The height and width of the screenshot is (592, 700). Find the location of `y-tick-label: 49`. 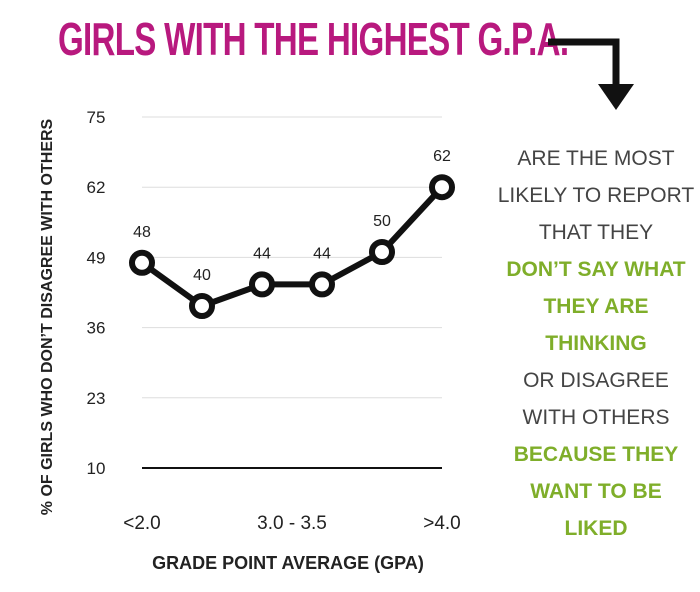

y-tick-label: 49 is located at coordinates (96, 257).